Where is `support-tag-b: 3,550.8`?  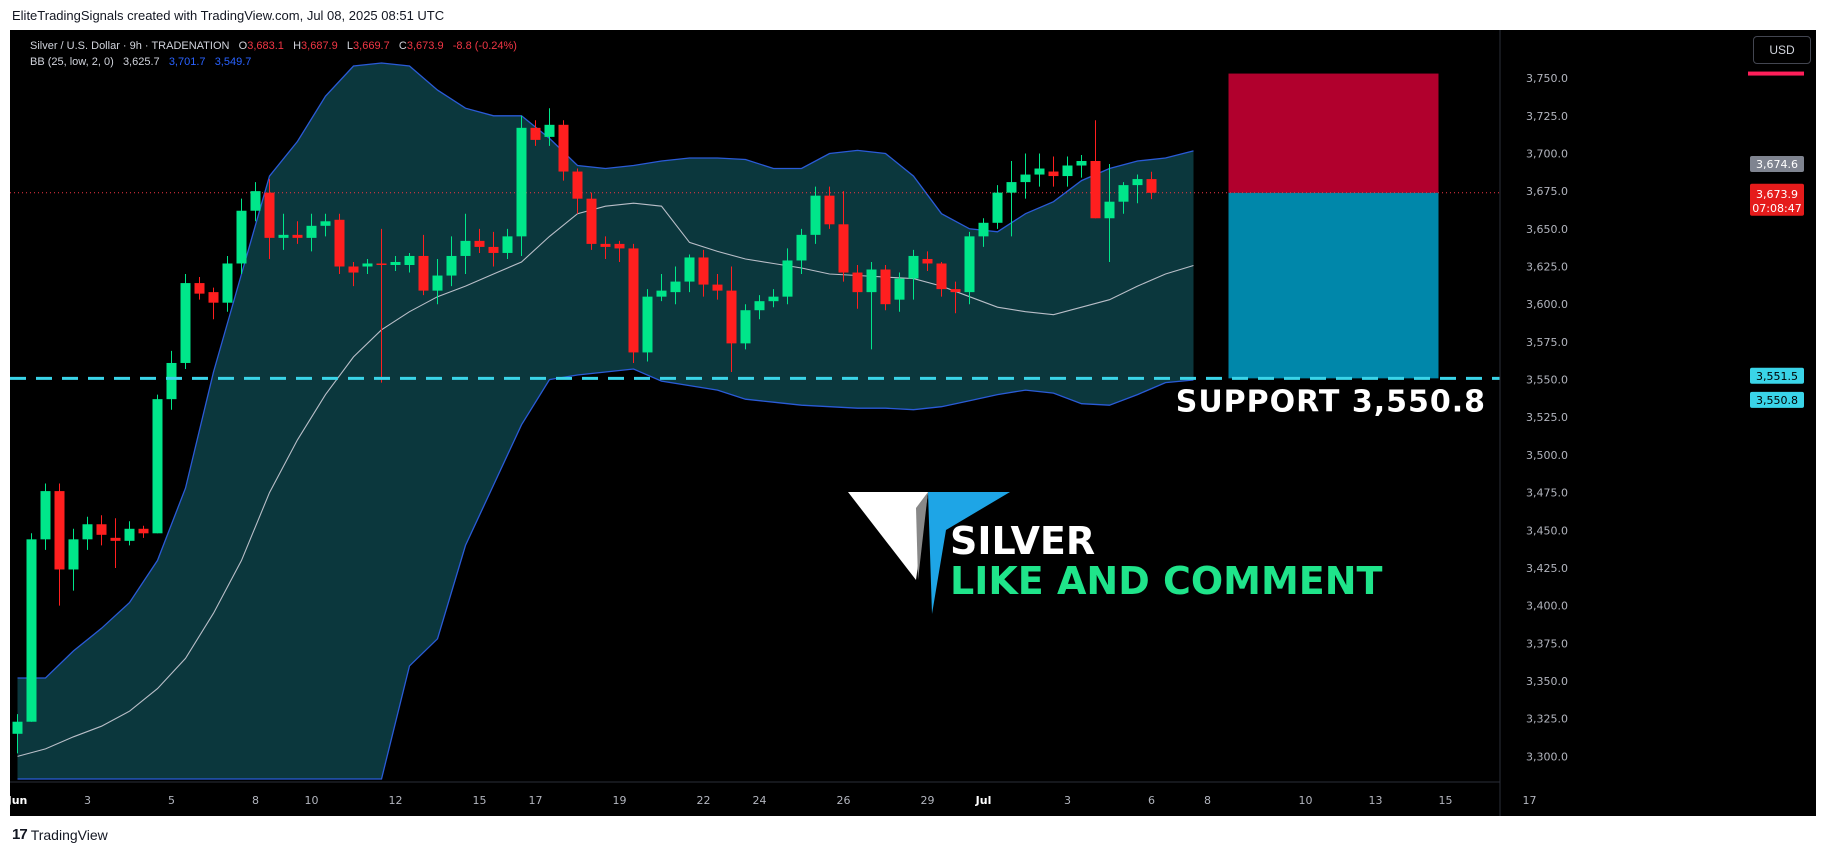 support-tag-b: 3,550.8 is located at coordinates (1777, 400).